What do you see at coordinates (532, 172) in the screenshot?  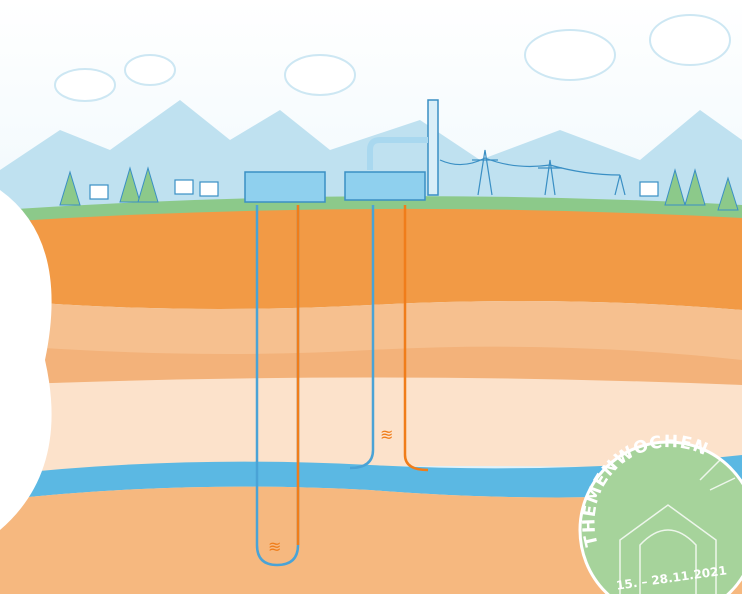 I see `pylons` at bounding box center [532, 172].